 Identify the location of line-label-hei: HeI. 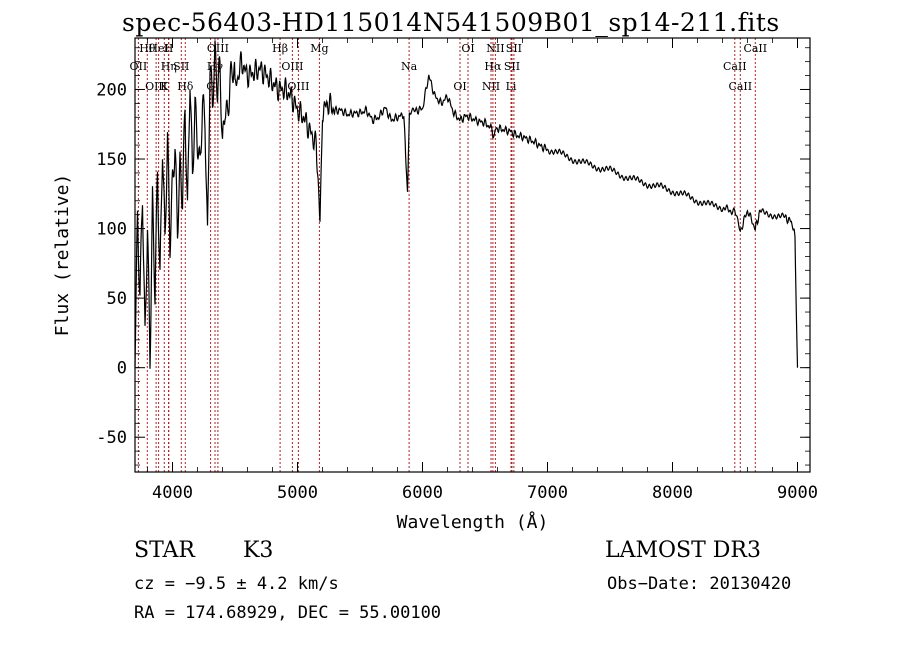
(158, 48).